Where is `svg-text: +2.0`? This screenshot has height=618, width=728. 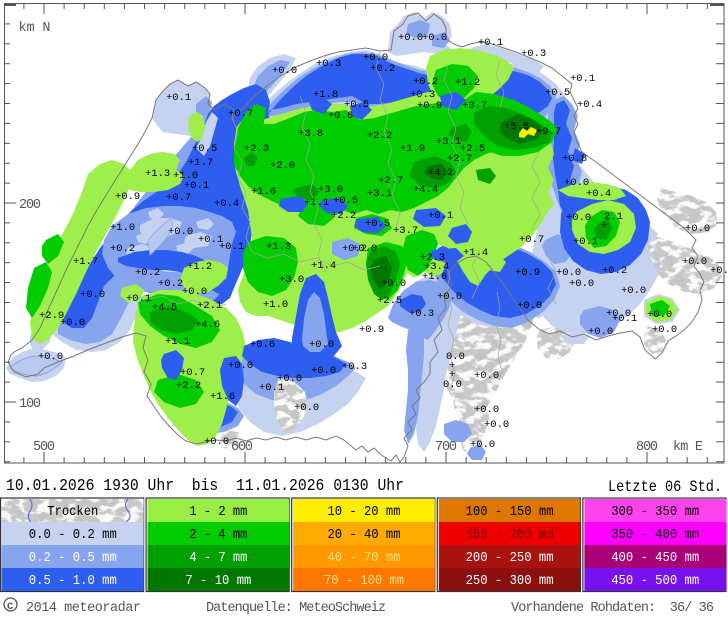 svg-text: +2.0 is located at coordinates (282, 166).